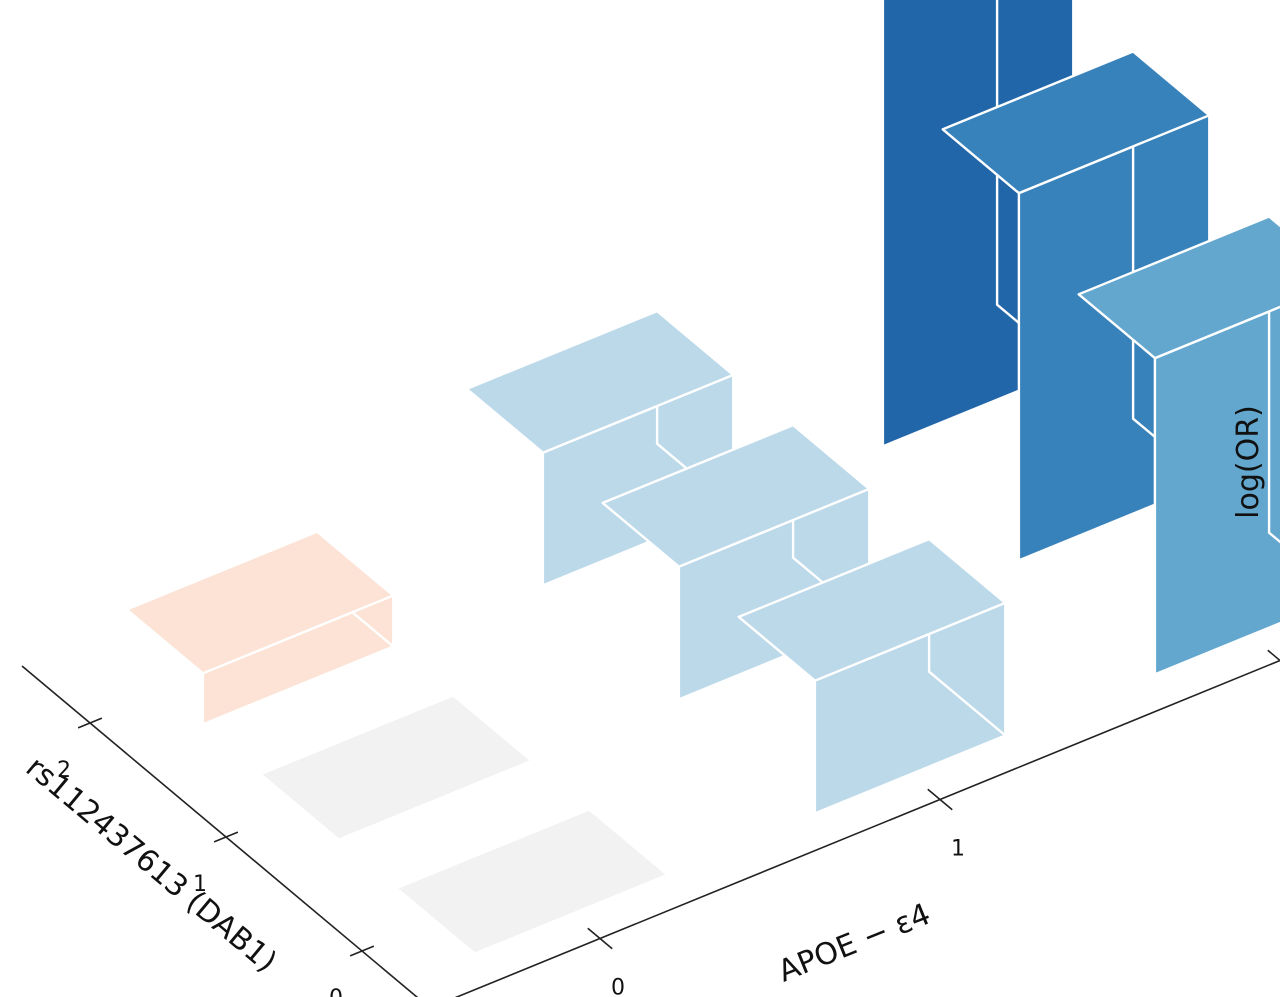 Image resolution: width=1280 pixels, height=997 pixels. What do you see at coordinates (200, 884) in the screenshot?
I see `y-tick-label: 1` at bounding box center [200, 884].